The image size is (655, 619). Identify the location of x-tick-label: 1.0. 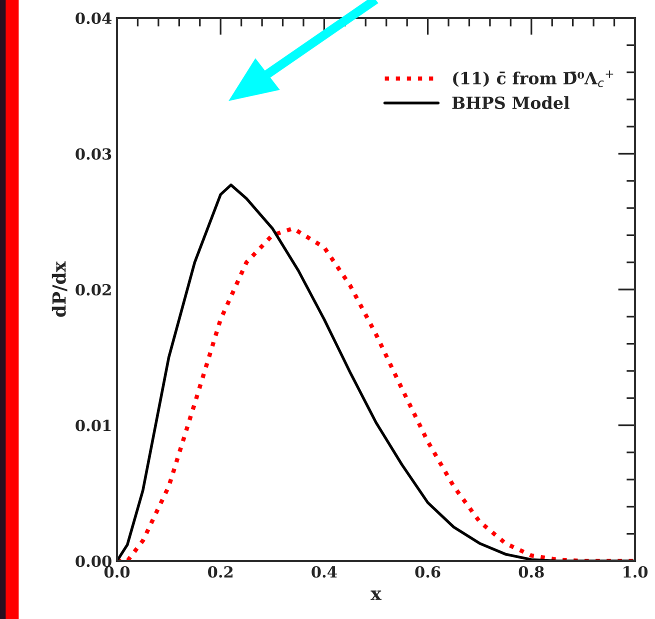
(636, 572).